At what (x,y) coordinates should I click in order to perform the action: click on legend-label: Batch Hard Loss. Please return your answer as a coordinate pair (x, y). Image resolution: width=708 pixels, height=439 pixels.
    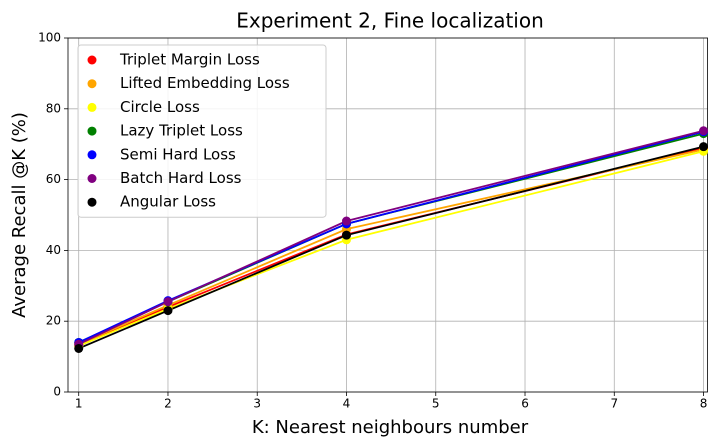
    Looking at the image, I should click on (181, 178).